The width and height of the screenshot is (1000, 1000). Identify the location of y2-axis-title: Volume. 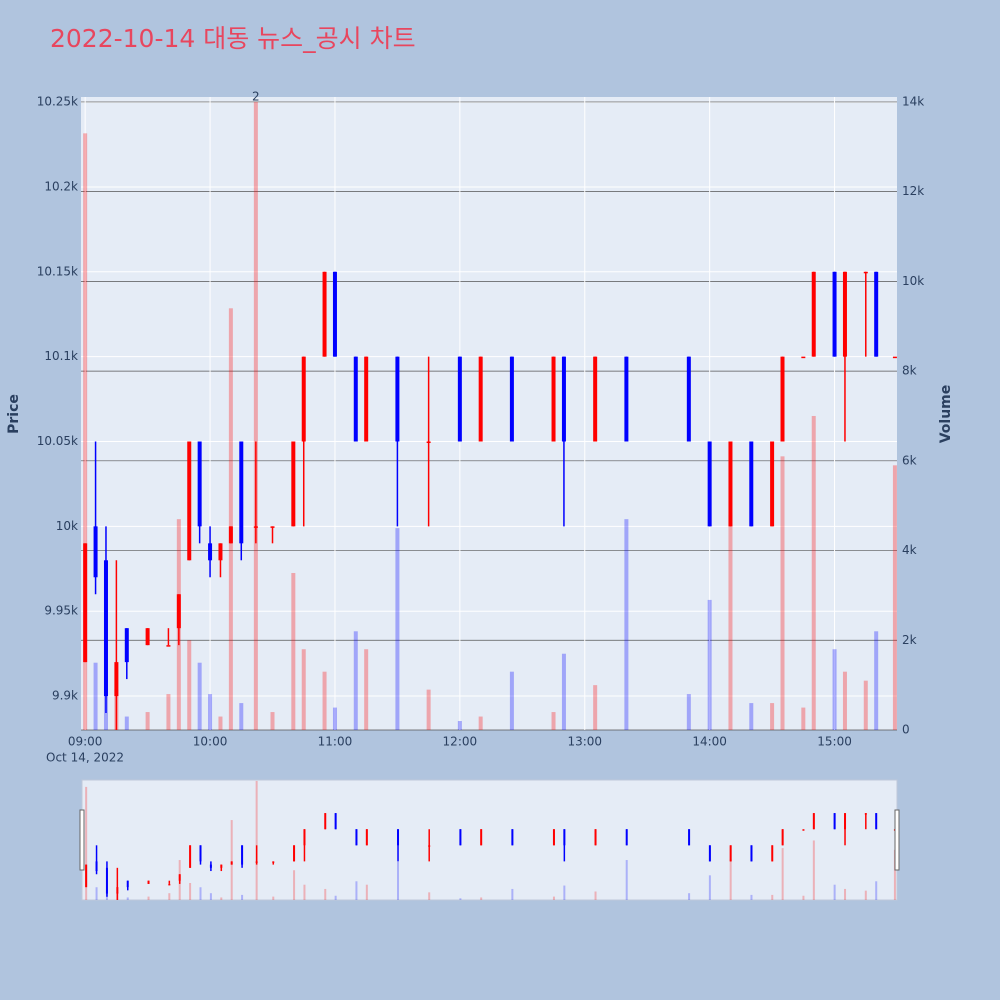
(946, 414).